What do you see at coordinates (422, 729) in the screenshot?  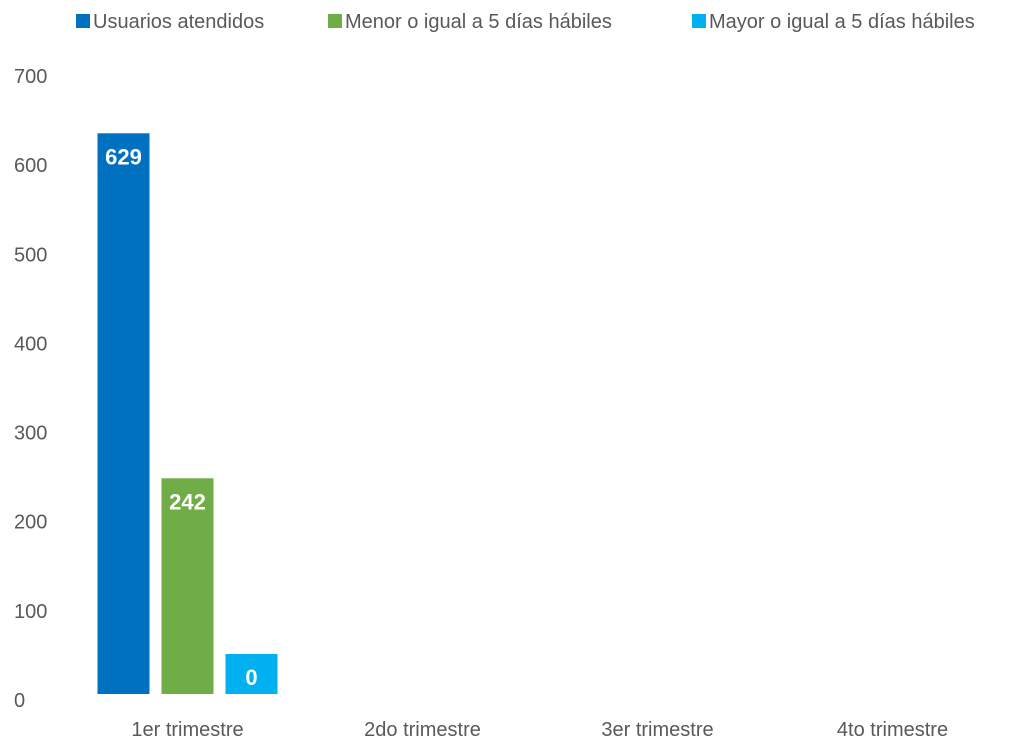 I see `x-tick-label: 2do trimestre` at bounding box center [422, 729].